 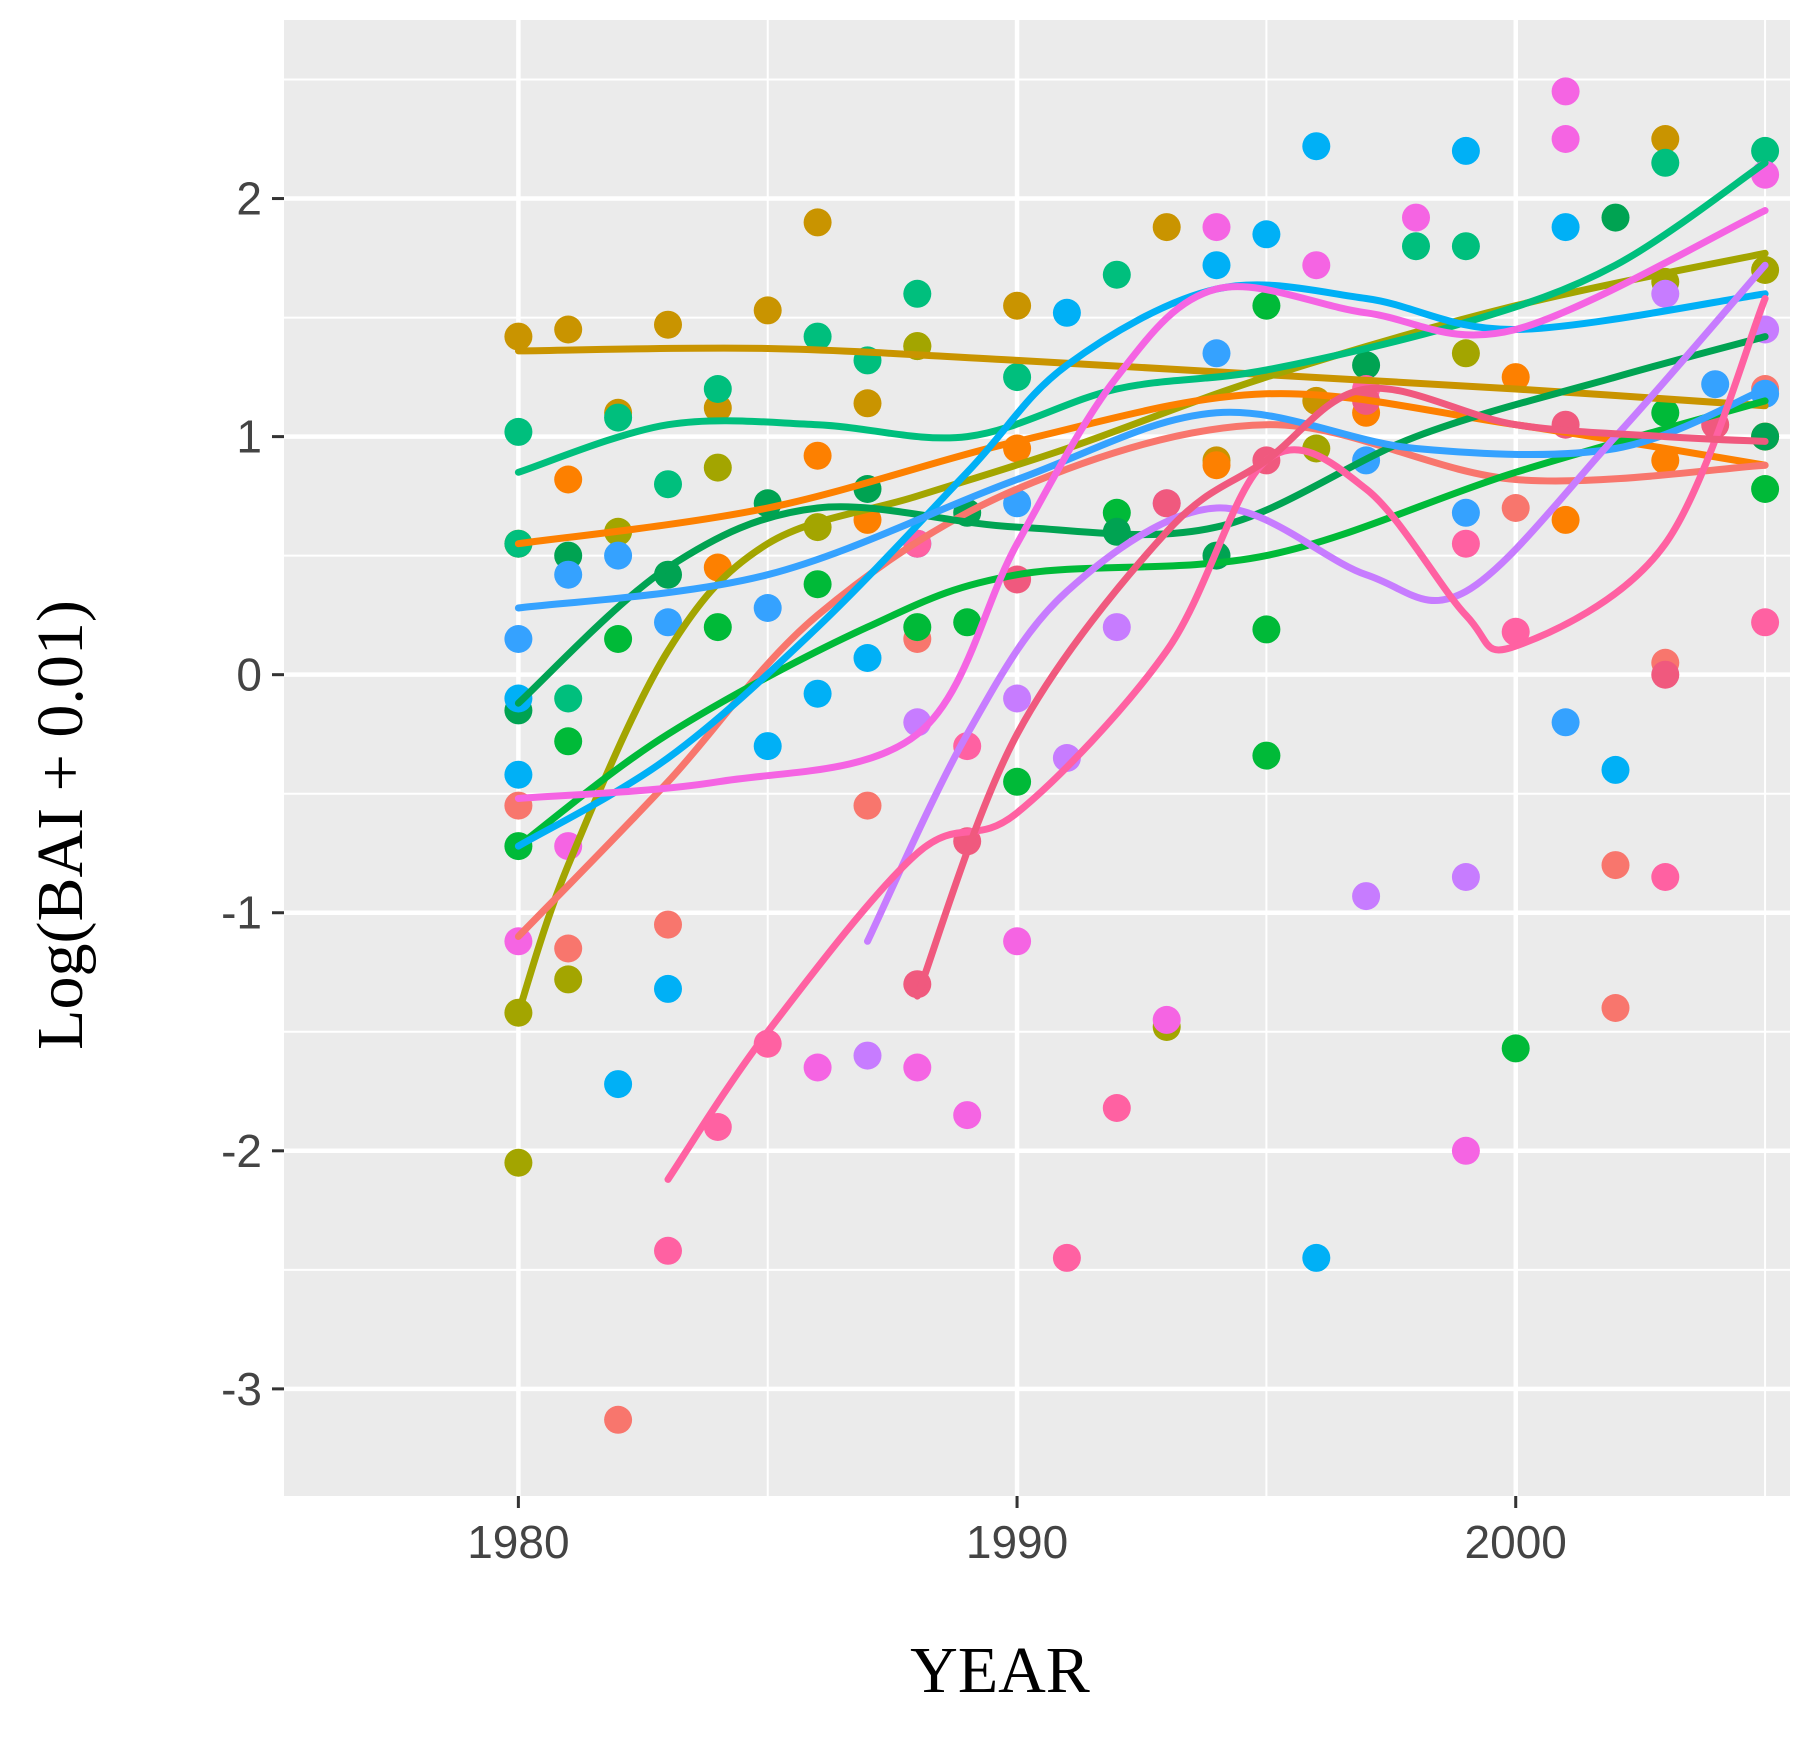 I want to click on y-tick-labels: -3 -2 -1 0 1 2, so click(x=241, y=794).